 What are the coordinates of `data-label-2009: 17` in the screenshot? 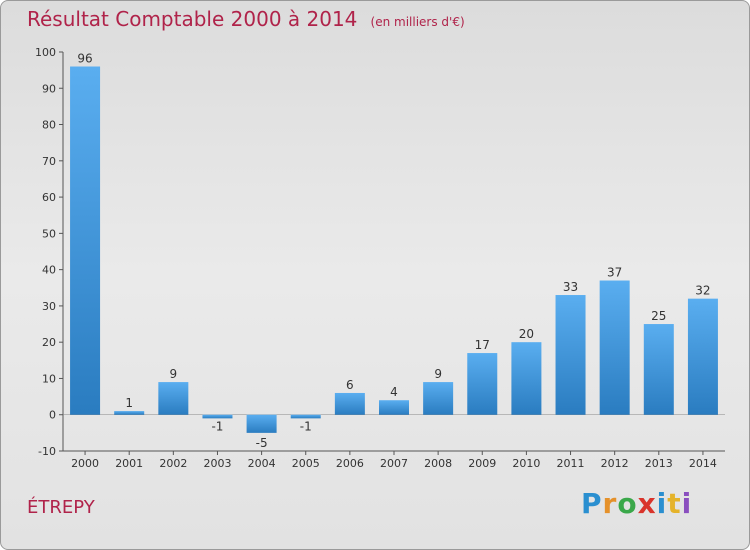 It's located at (482, 345).